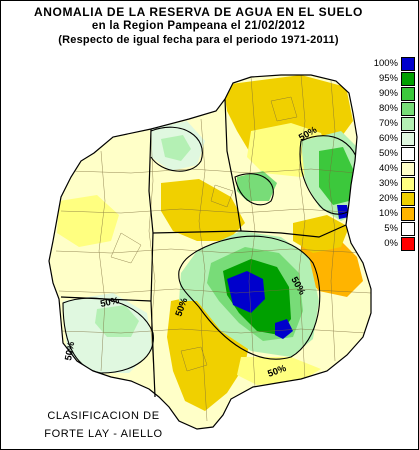 The width and height of the screenshot is (419, 450). I want to click on wet-zone-northeast-core, so click(336, 176).